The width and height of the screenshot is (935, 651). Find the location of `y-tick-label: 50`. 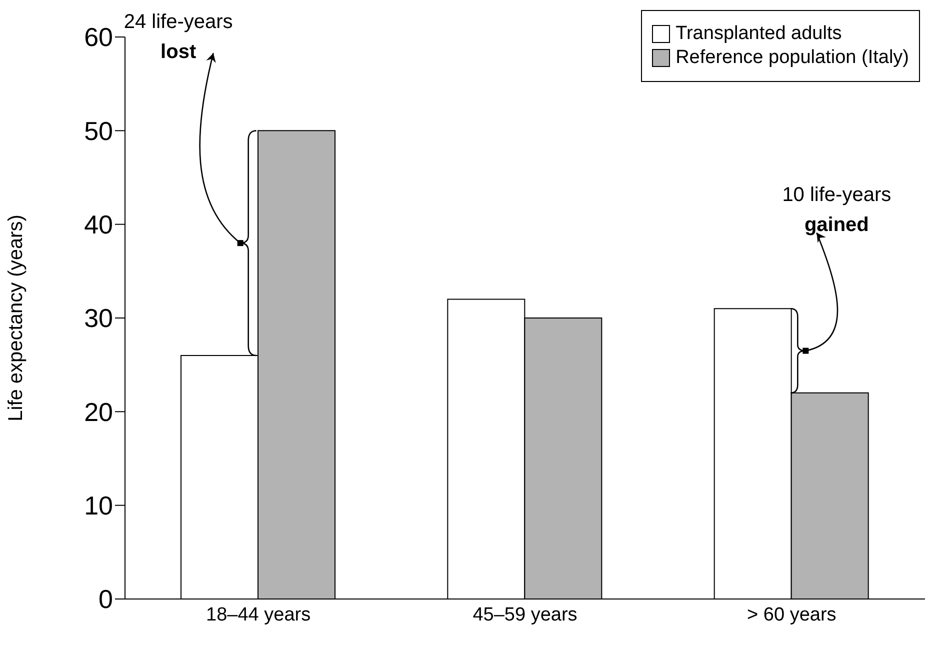

y-tick-label: 50 is located at coordinates (98, 131).